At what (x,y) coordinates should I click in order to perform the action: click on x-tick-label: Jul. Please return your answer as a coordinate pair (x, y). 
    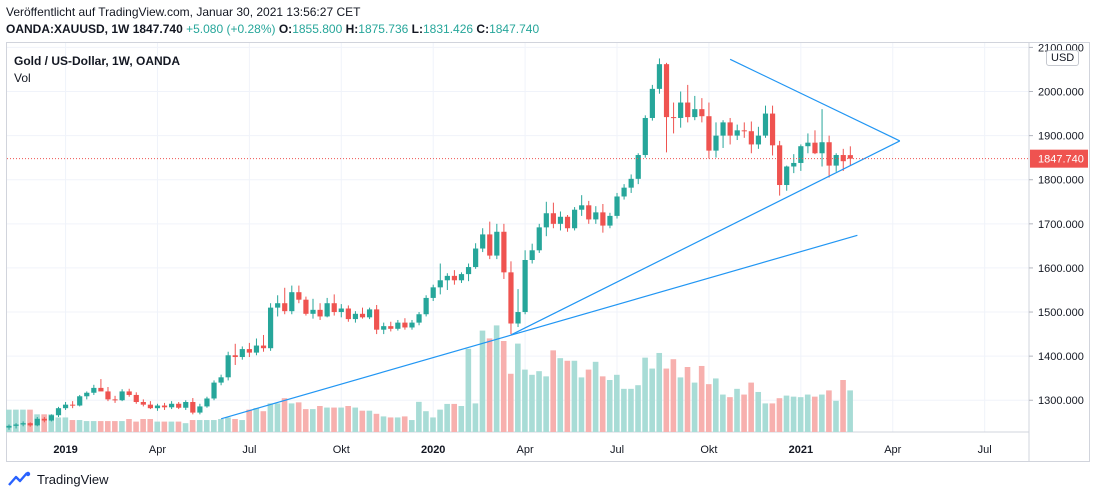
    Looking at the image, I should click on (249, 450).